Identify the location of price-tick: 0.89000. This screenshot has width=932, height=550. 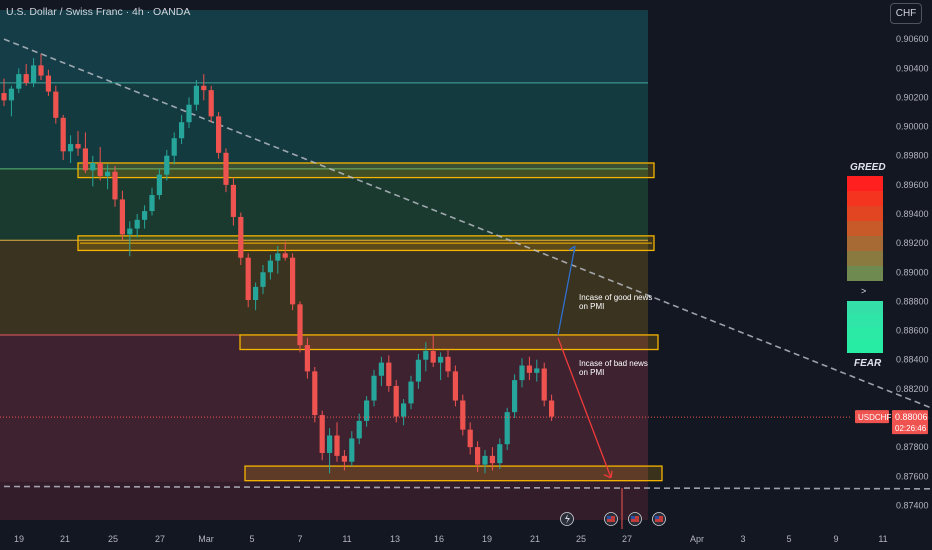
(912, 272).